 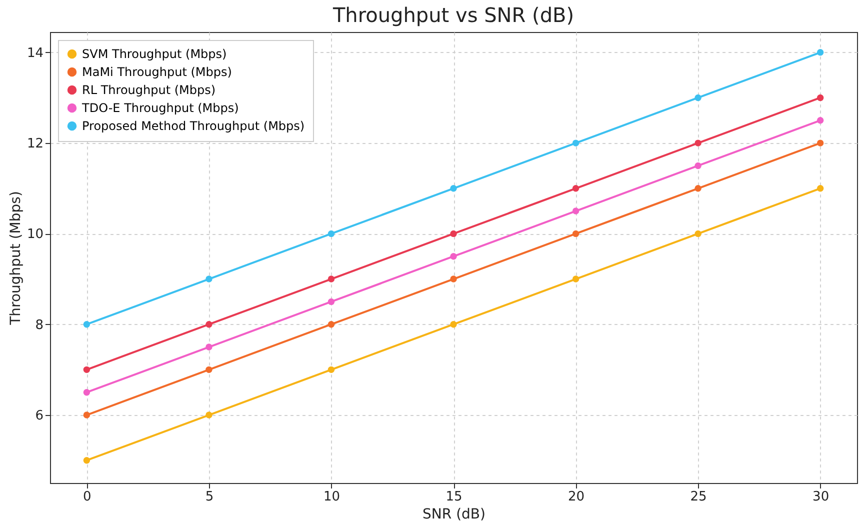 What do you see at coordinates (157, 72) in the screenshot?
I see `legend-label: MaMi Throughput (Mbps)` at bounding box center [157, 72].